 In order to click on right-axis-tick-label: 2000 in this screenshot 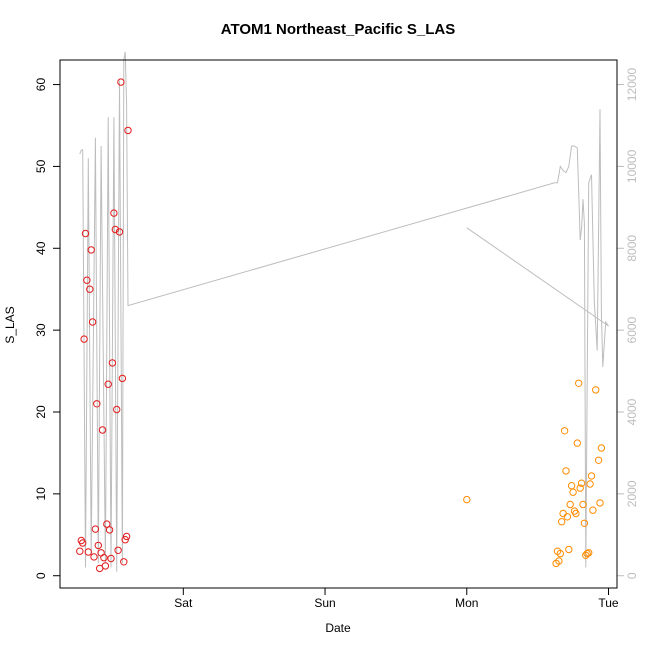, I will do `click(632, 493)`.